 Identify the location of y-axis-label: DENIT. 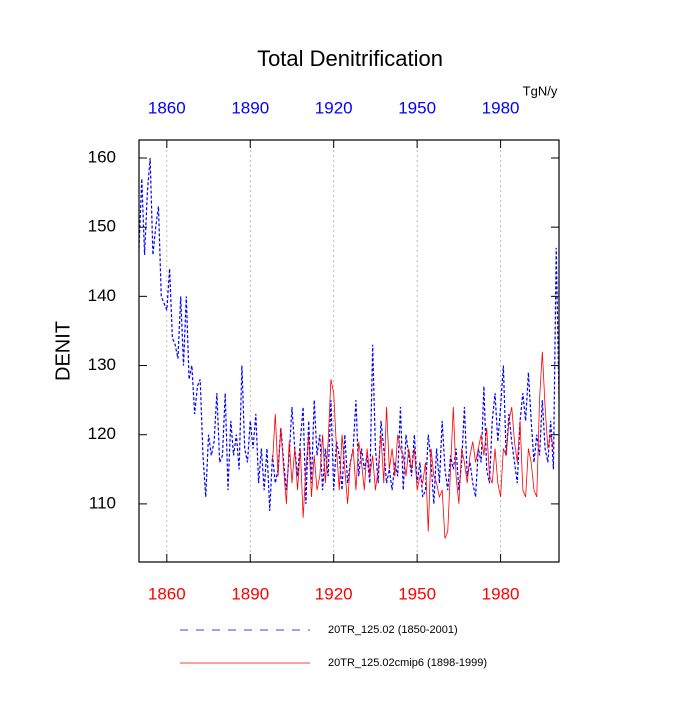
(63, 351).